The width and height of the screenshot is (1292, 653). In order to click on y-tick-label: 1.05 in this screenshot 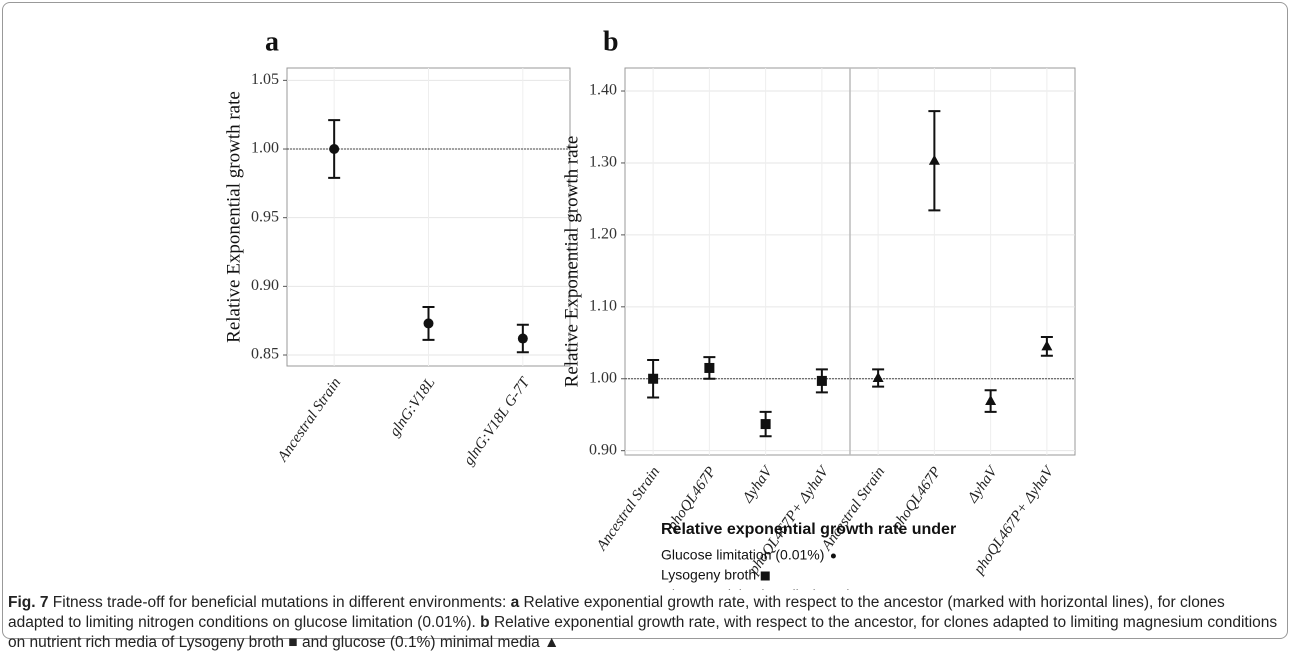, I will do `click(265, 79)`.